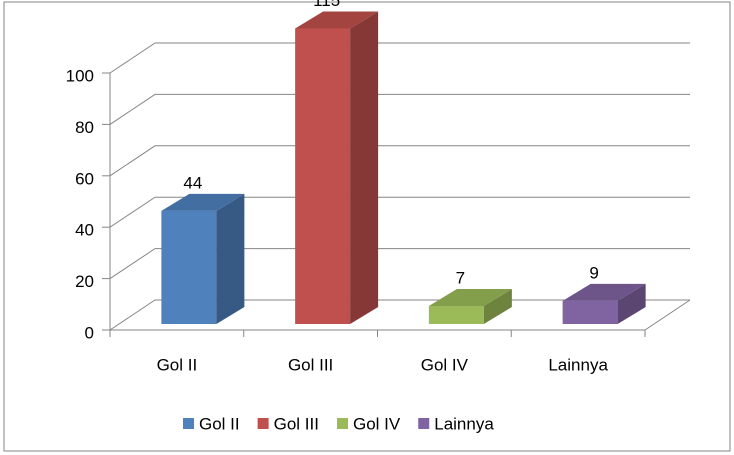 This screenshot has height=455, width=734. Describe the element at coordinates (578, 364) in the screenshot. I see `x-tick-label: Lainnya` at that location.